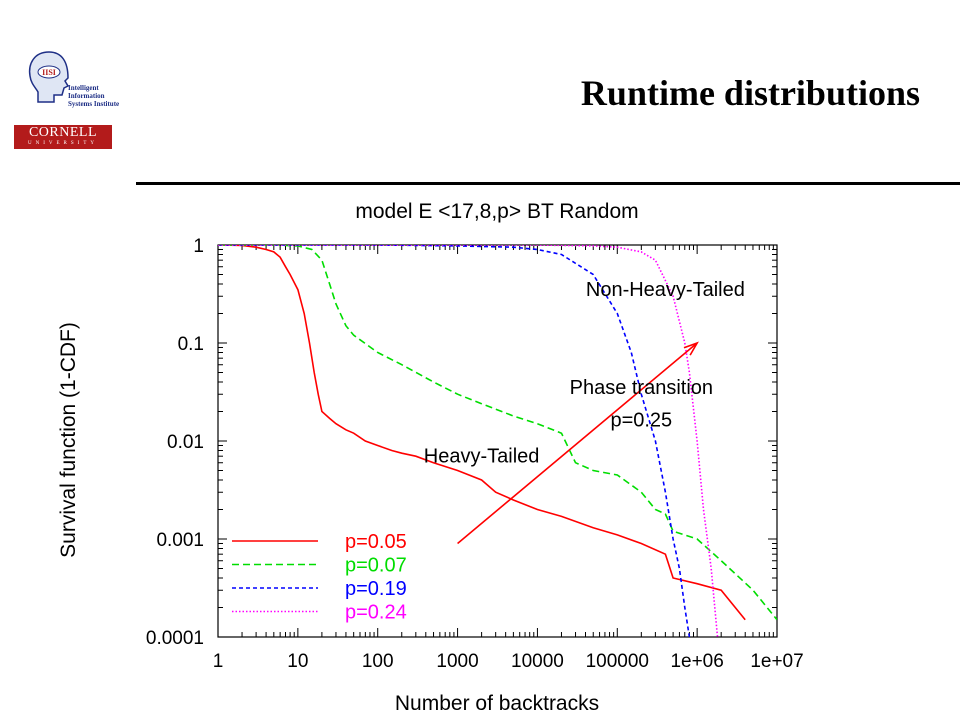 Image resolution: width=960 pixels, height=720 pixels. What do you see at coordinates (665, 290) in the screenshot?
I see `annotation-0: Non-Heavy-Tailed` at bounding box center [665, 290].